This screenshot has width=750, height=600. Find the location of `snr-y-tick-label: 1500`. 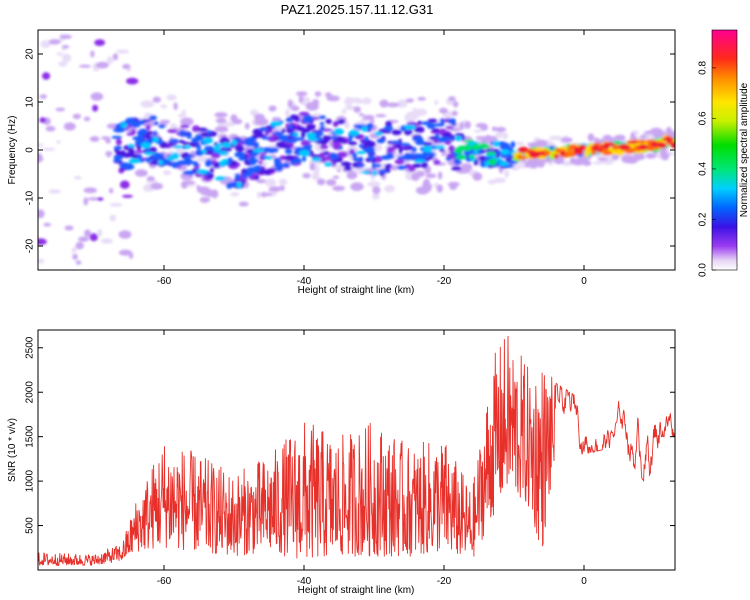

snr-y-tick-label: 1500 is located at coordinates (30, 436).